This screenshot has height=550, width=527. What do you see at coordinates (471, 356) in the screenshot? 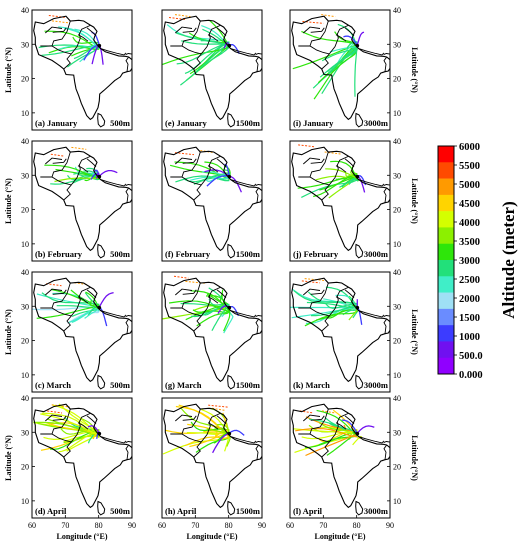
I see `colorbar-label: 500.0` at bounding box center [471, 356].